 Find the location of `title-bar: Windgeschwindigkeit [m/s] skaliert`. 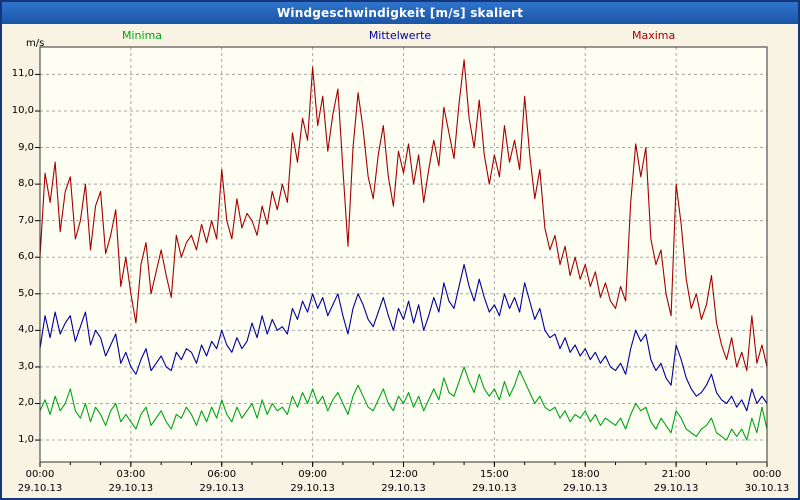

title-bar: Windgeschwindigkeit [m/s] skaliert is located at coordinates (400, 13).